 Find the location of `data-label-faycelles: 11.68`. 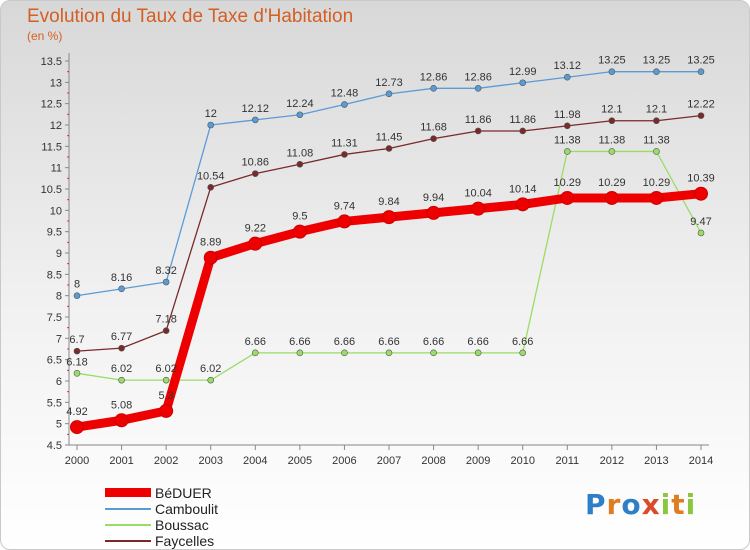

data-label-faycelles: 11.68 is located at coordinates (433, 128).